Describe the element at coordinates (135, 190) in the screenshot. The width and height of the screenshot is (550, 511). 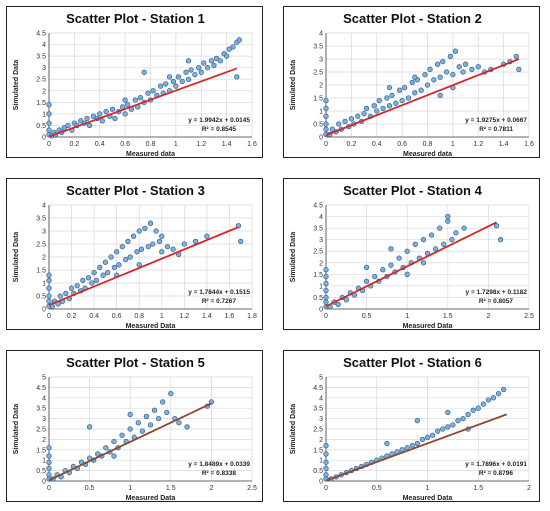
I see `chart-title: Scatter Plot - Station 3` at that location.